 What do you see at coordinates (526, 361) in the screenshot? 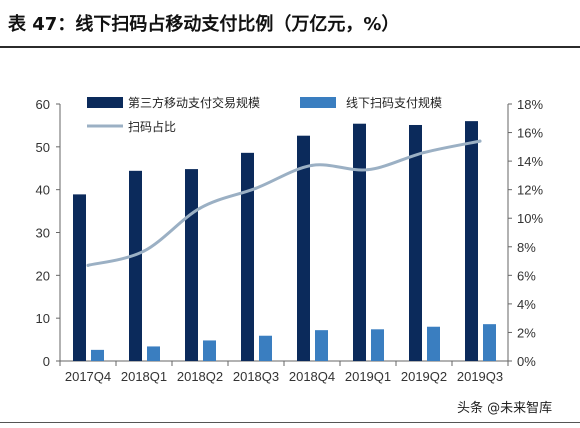
I see `y-right-tick-label: 0%` at bounding box center [526, 361].